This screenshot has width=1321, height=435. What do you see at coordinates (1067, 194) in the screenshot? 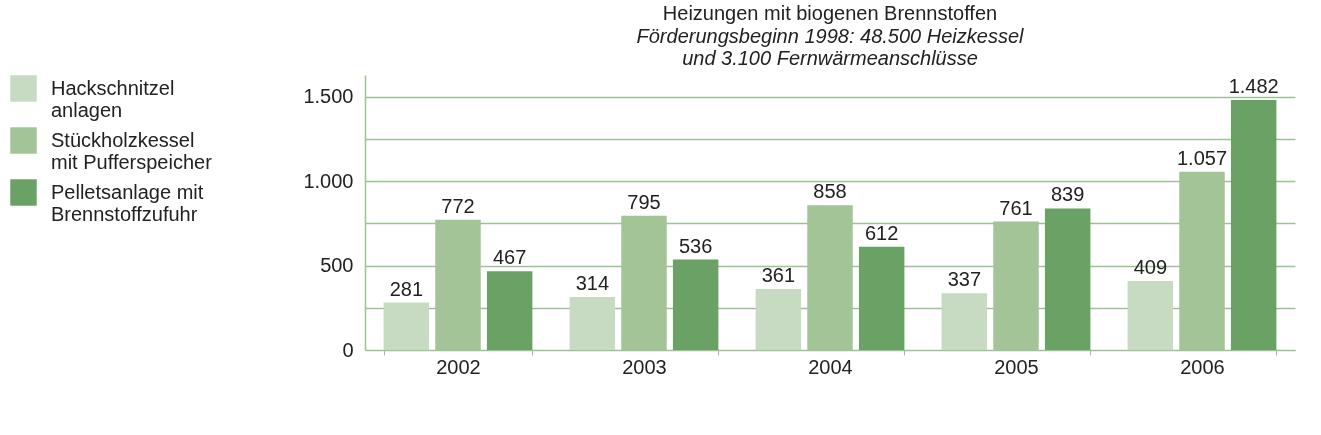
I see `data-label: 839` at bounding box center [1067, 194].